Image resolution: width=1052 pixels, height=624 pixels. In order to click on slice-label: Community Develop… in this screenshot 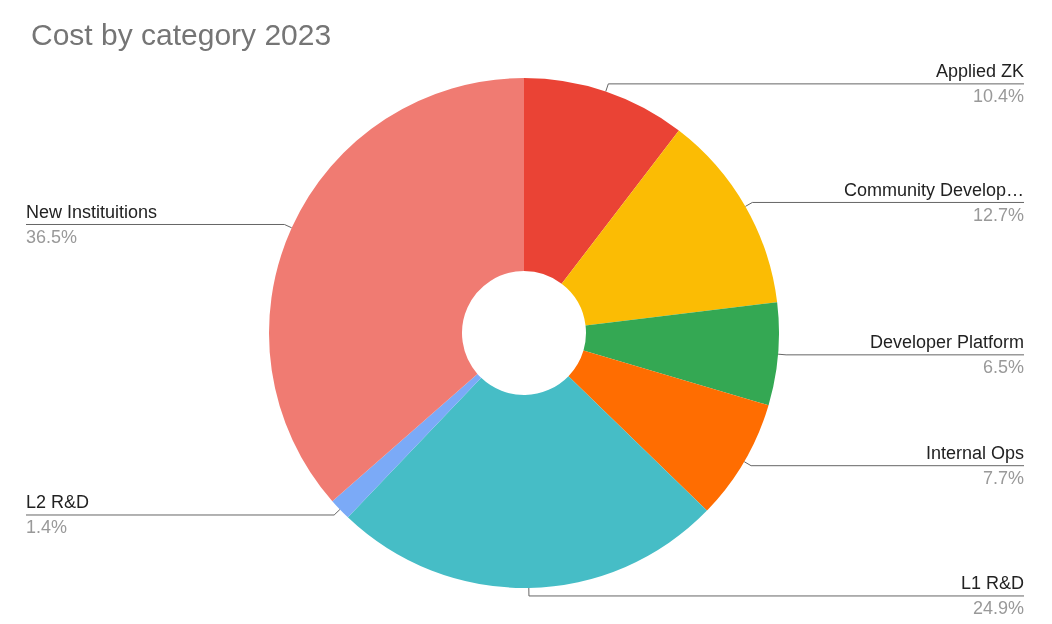, I will do `click(933, 189)`.